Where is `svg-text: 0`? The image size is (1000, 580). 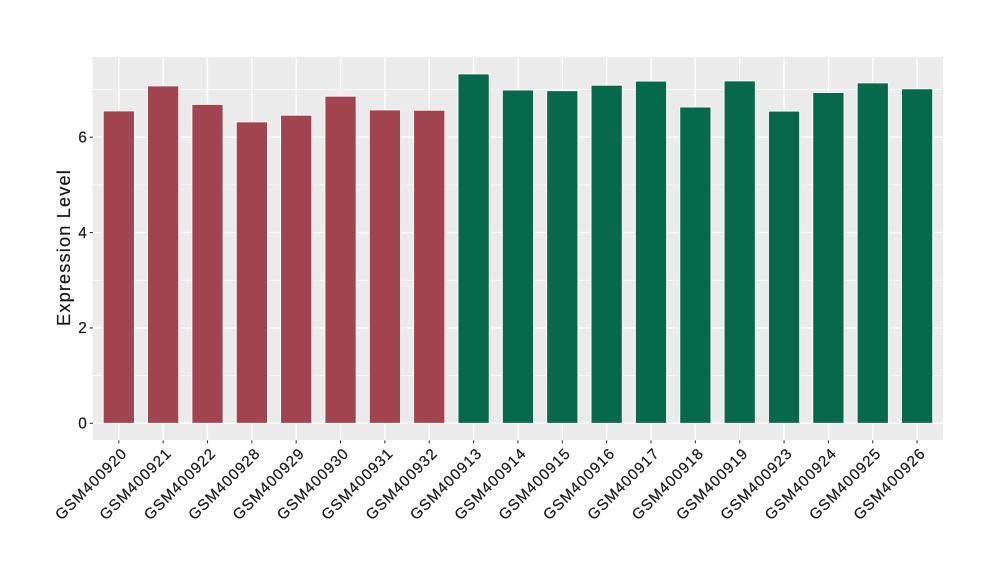 svg-text: 0 is located at coordinates (82, 424).